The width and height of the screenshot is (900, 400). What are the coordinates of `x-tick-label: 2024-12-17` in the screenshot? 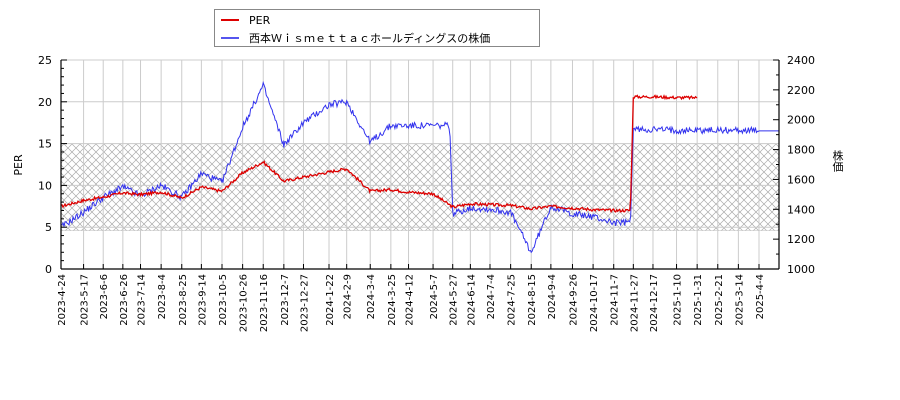 It's located at (654, 303).